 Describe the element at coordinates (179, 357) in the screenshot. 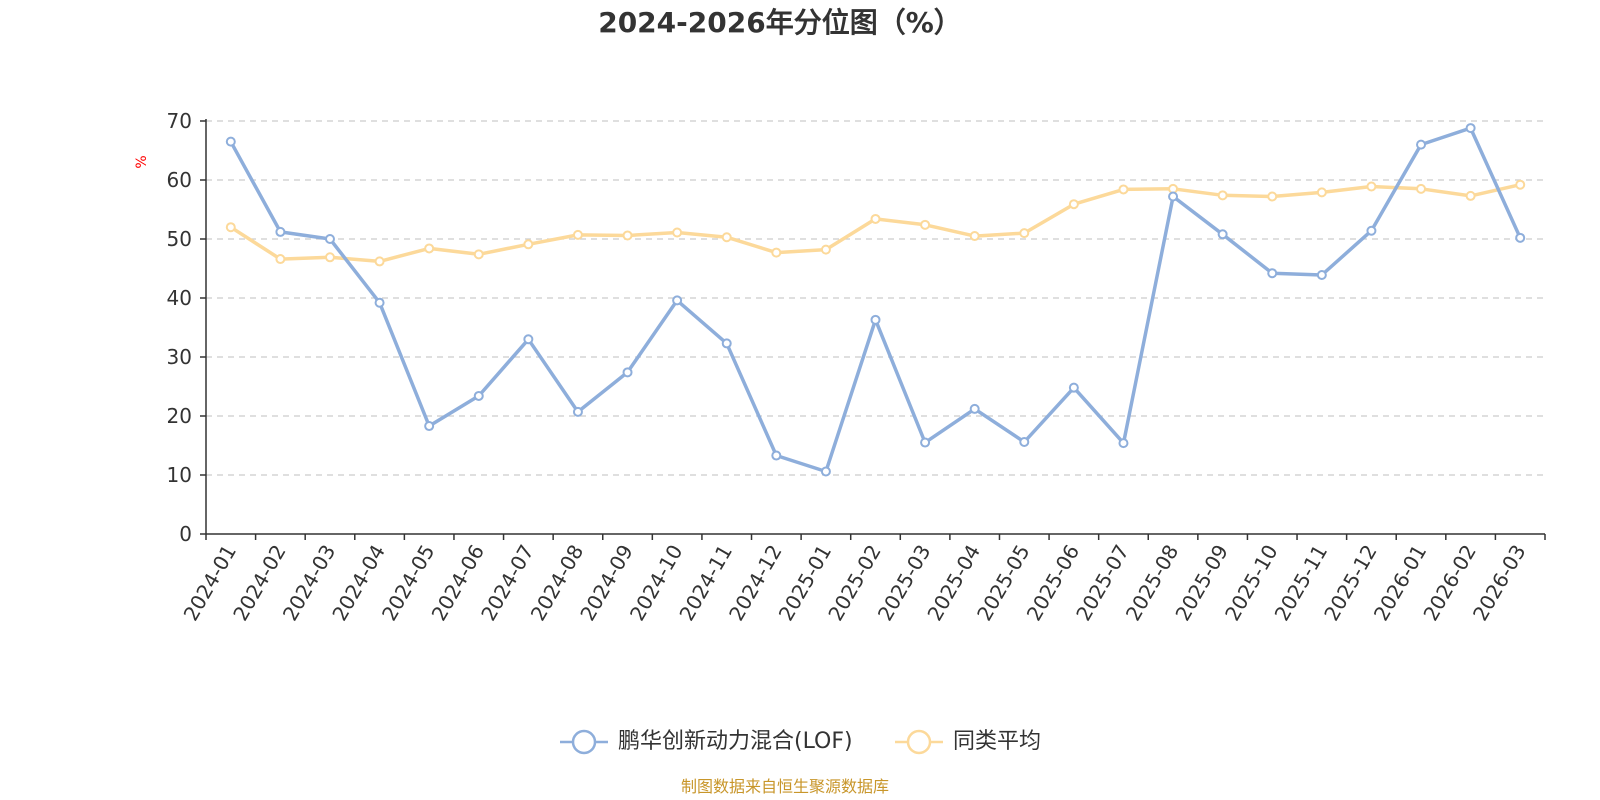

I see `y-tick-label: 30` at that location.